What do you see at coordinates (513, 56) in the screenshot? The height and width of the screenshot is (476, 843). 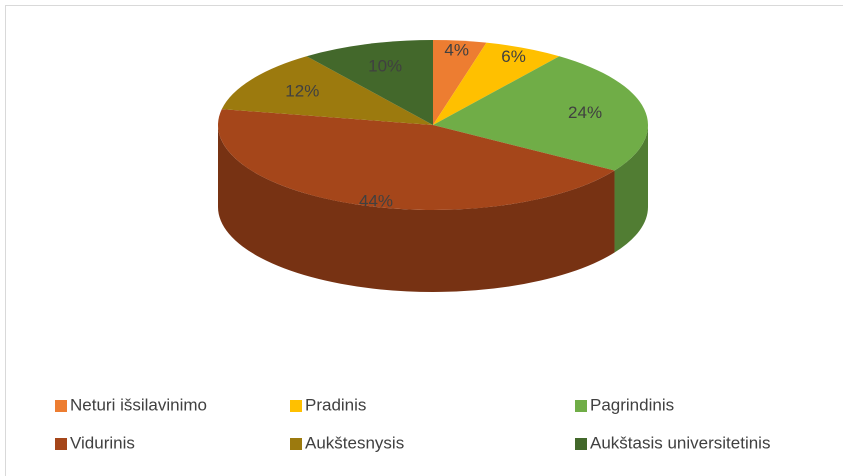 I see `data-label: 6%` at bounding box center [513, 56].